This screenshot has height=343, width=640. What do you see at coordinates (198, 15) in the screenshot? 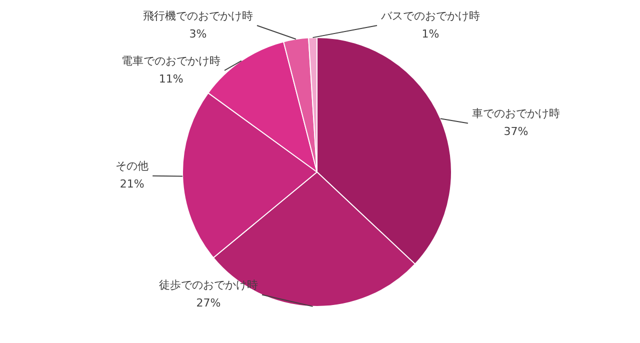
I see `slice-label: 飛行機でのおでかけ時` at bounding box center [198, 15].